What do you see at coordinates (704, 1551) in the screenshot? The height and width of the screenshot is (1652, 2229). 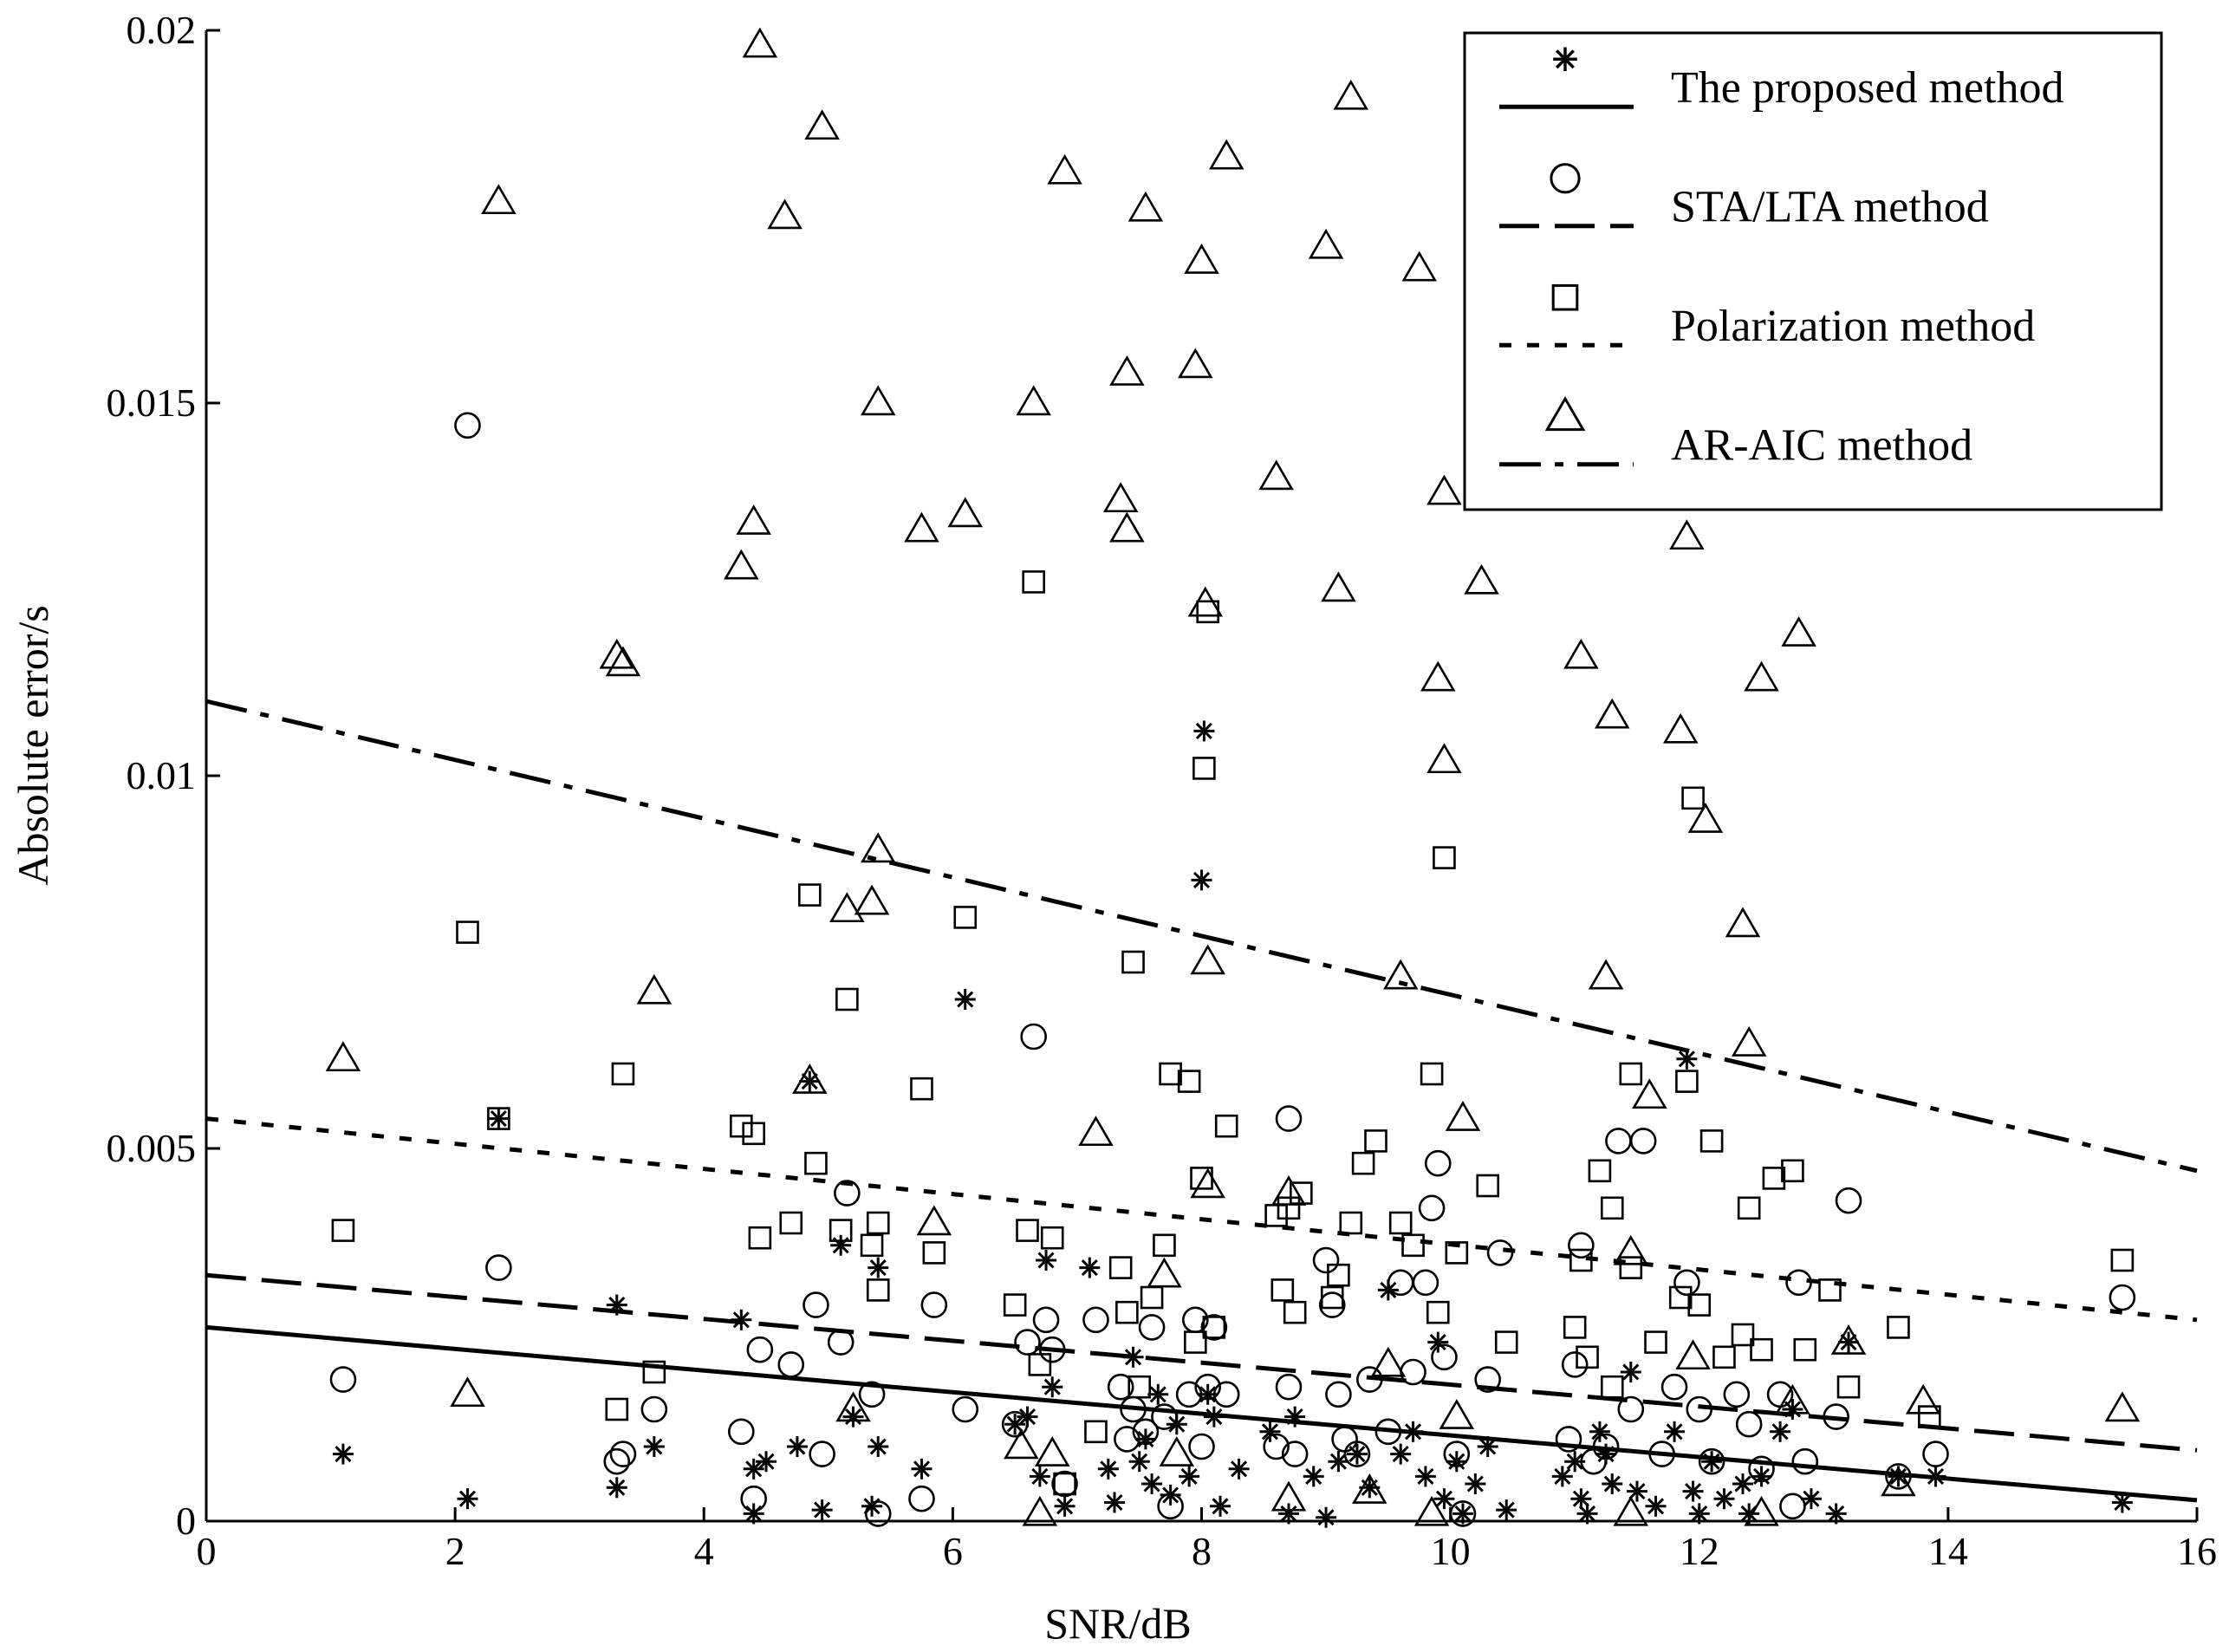 I see `x-tick-label: 4` at bounding box center [704, 1551].